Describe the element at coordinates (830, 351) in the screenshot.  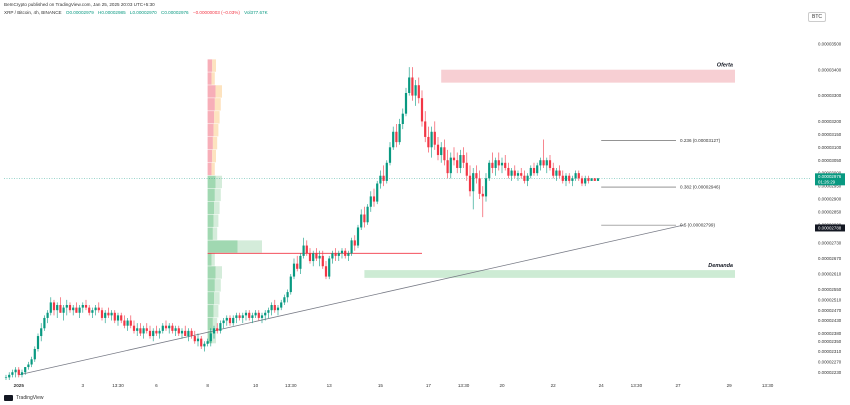
I see `price-tick-label: 0.00002310` at that location.